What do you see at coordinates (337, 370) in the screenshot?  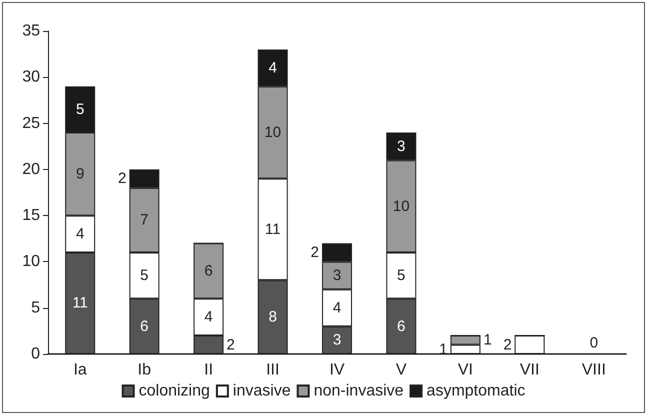 I see `x-tick-label: IV` at bounding box center [337, 370].